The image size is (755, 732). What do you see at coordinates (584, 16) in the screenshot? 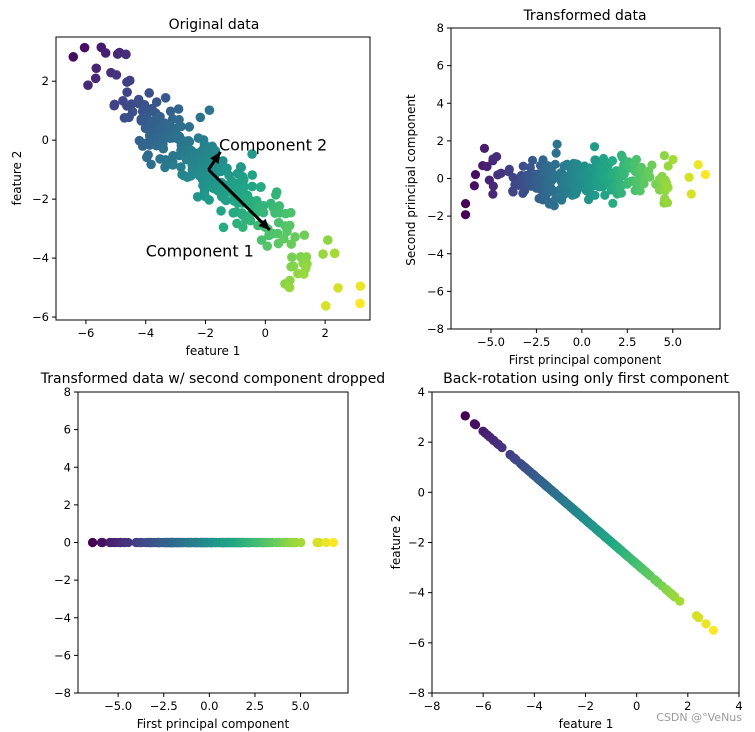
I see `panel-title: Transformed data` at bounding box center [584, 16].